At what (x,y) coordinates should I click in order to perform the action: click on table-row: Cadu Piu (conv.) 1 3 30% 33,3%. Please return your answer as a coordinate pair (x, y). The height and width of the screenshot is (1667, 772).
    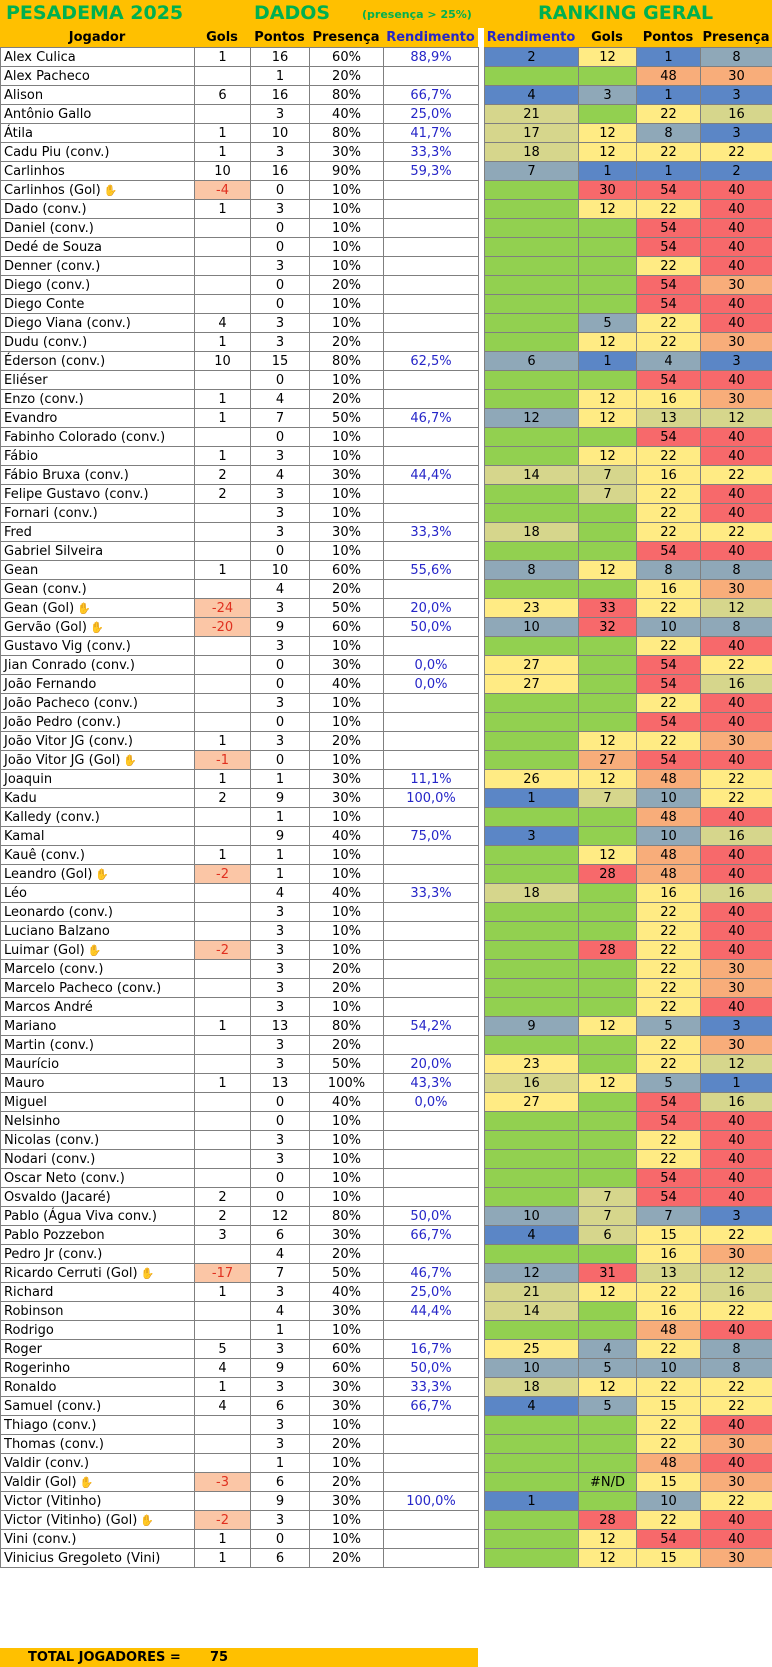
    Looking at the image, I should click on (239, 152).